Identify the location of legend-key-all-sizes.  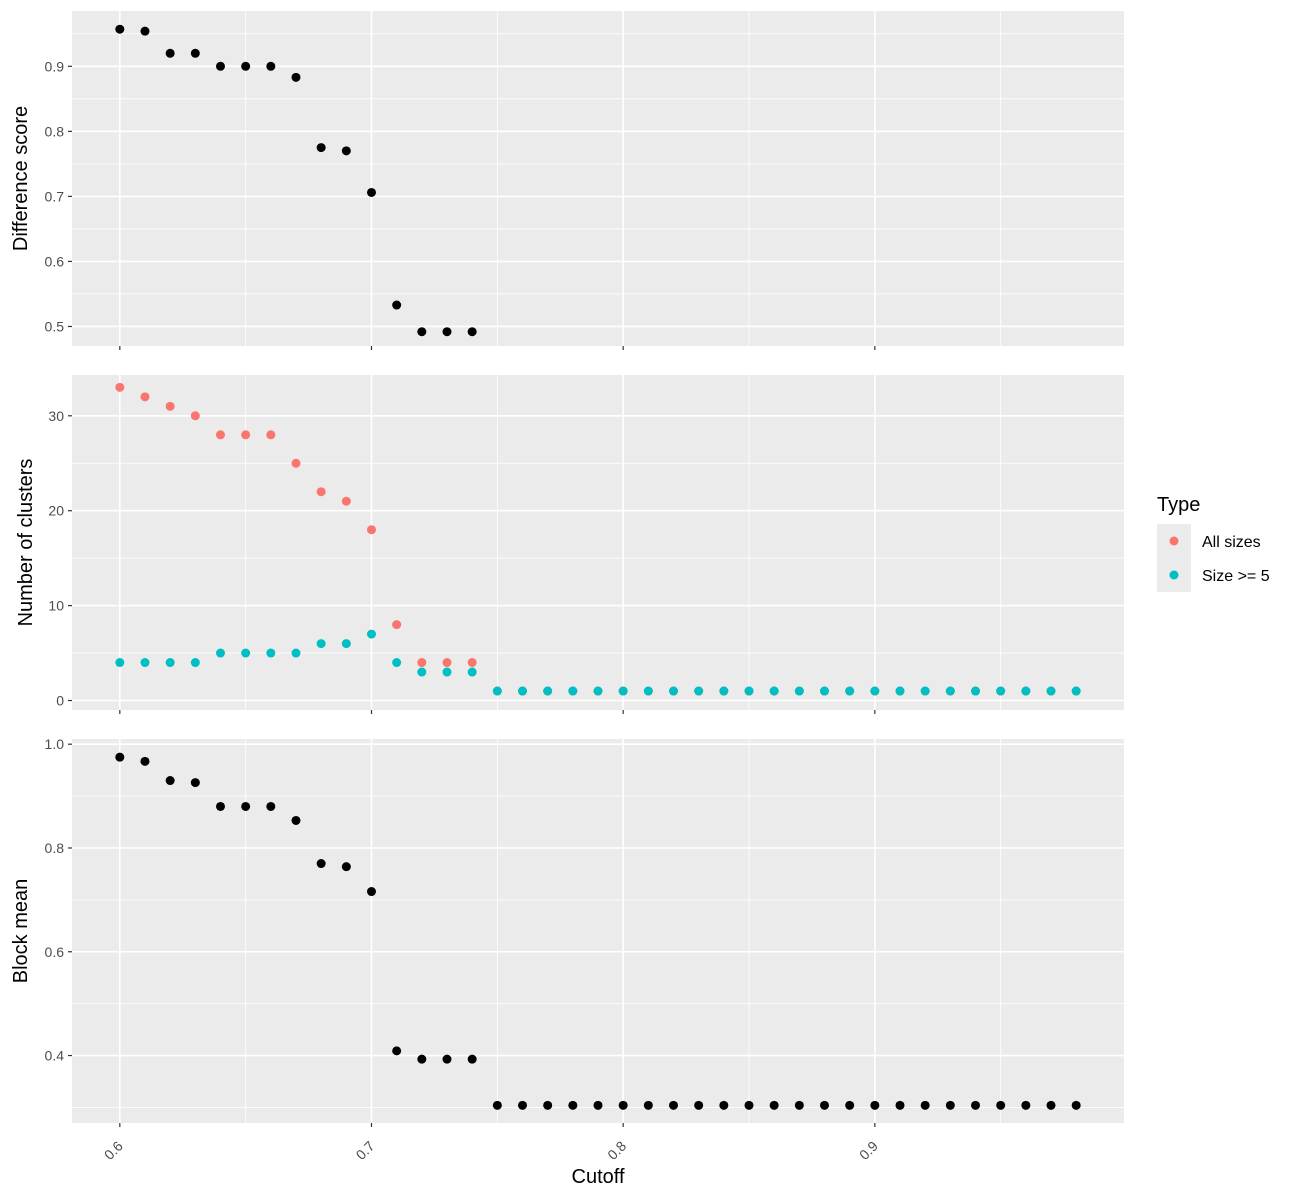
(1174, 541).